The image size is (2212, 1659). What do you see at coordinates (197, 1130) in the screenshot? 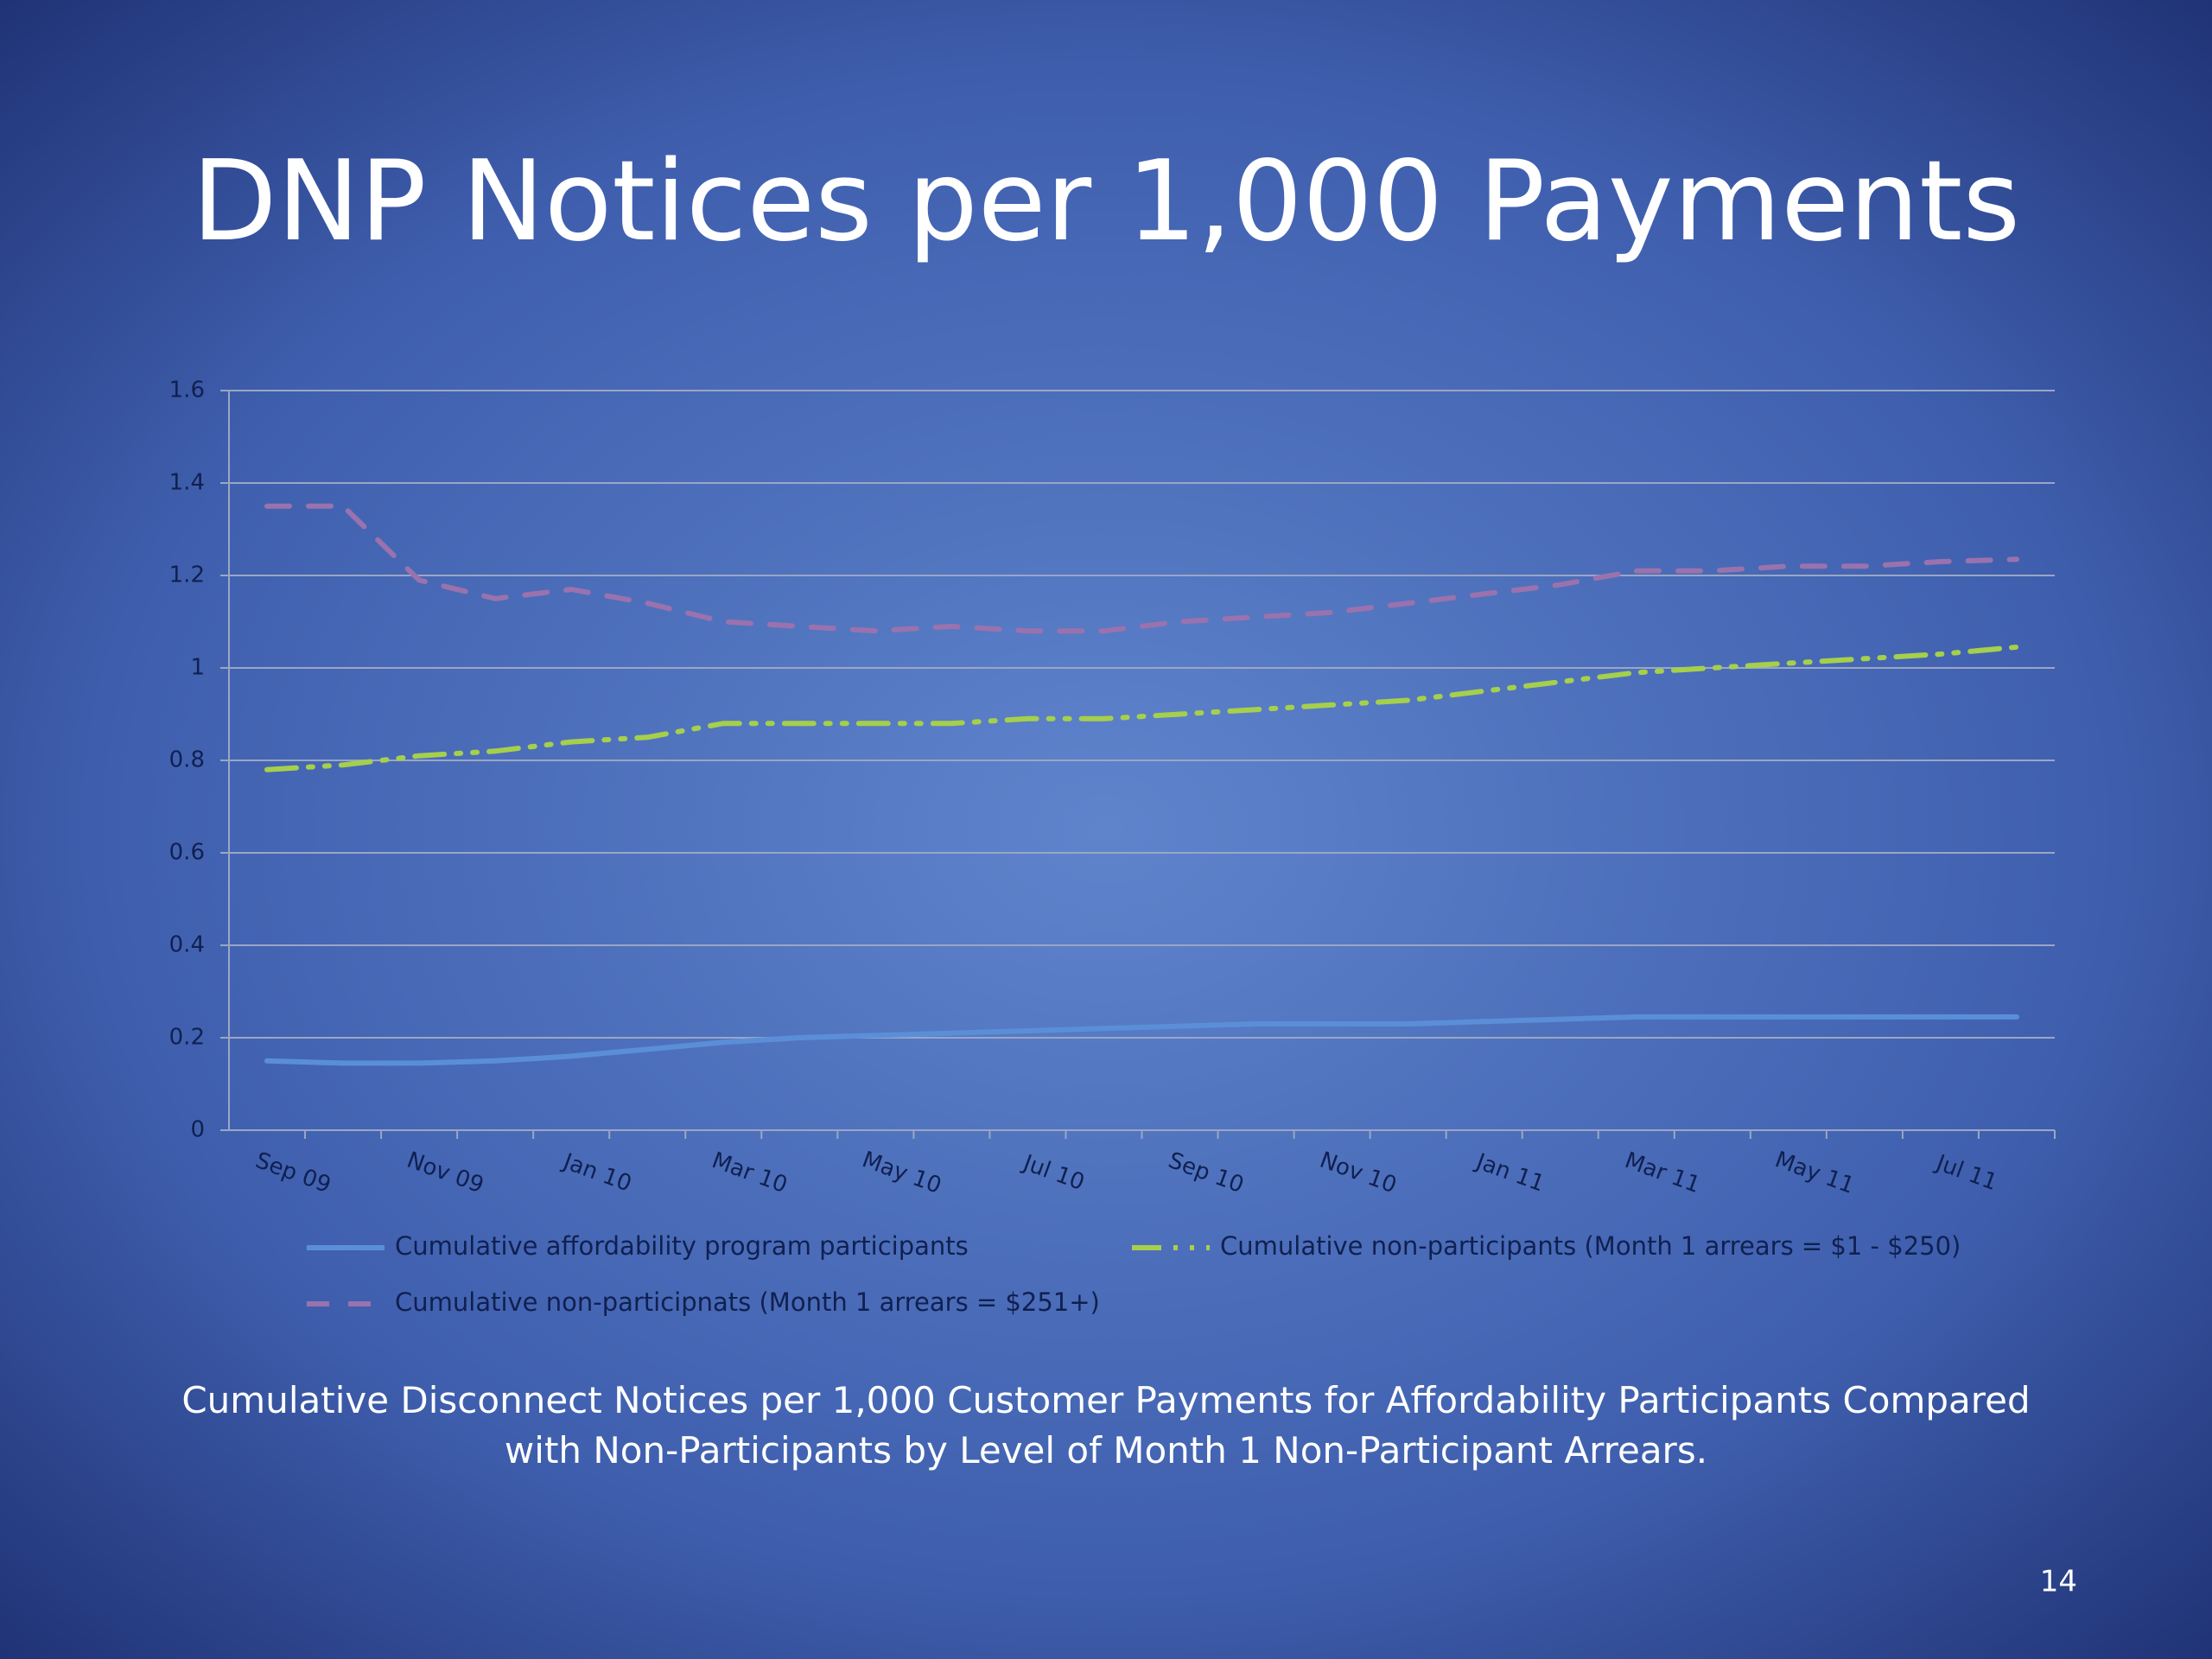
I see `y-tick-label: 0` at bounding box center [197, 1130].